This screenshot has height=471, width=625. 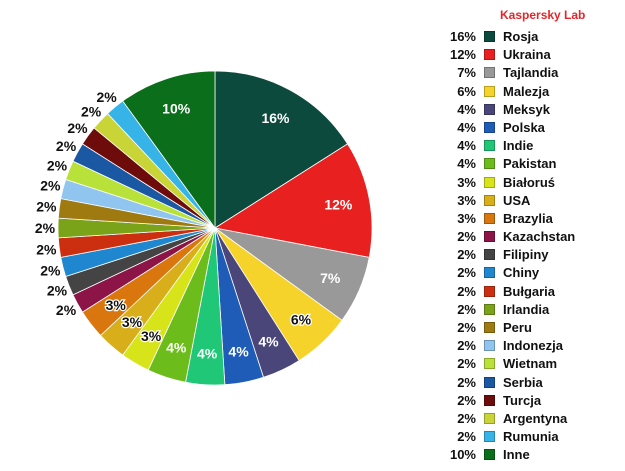 I want to click on slice-label-wietnam: 2%, so click(x=57, y=165).